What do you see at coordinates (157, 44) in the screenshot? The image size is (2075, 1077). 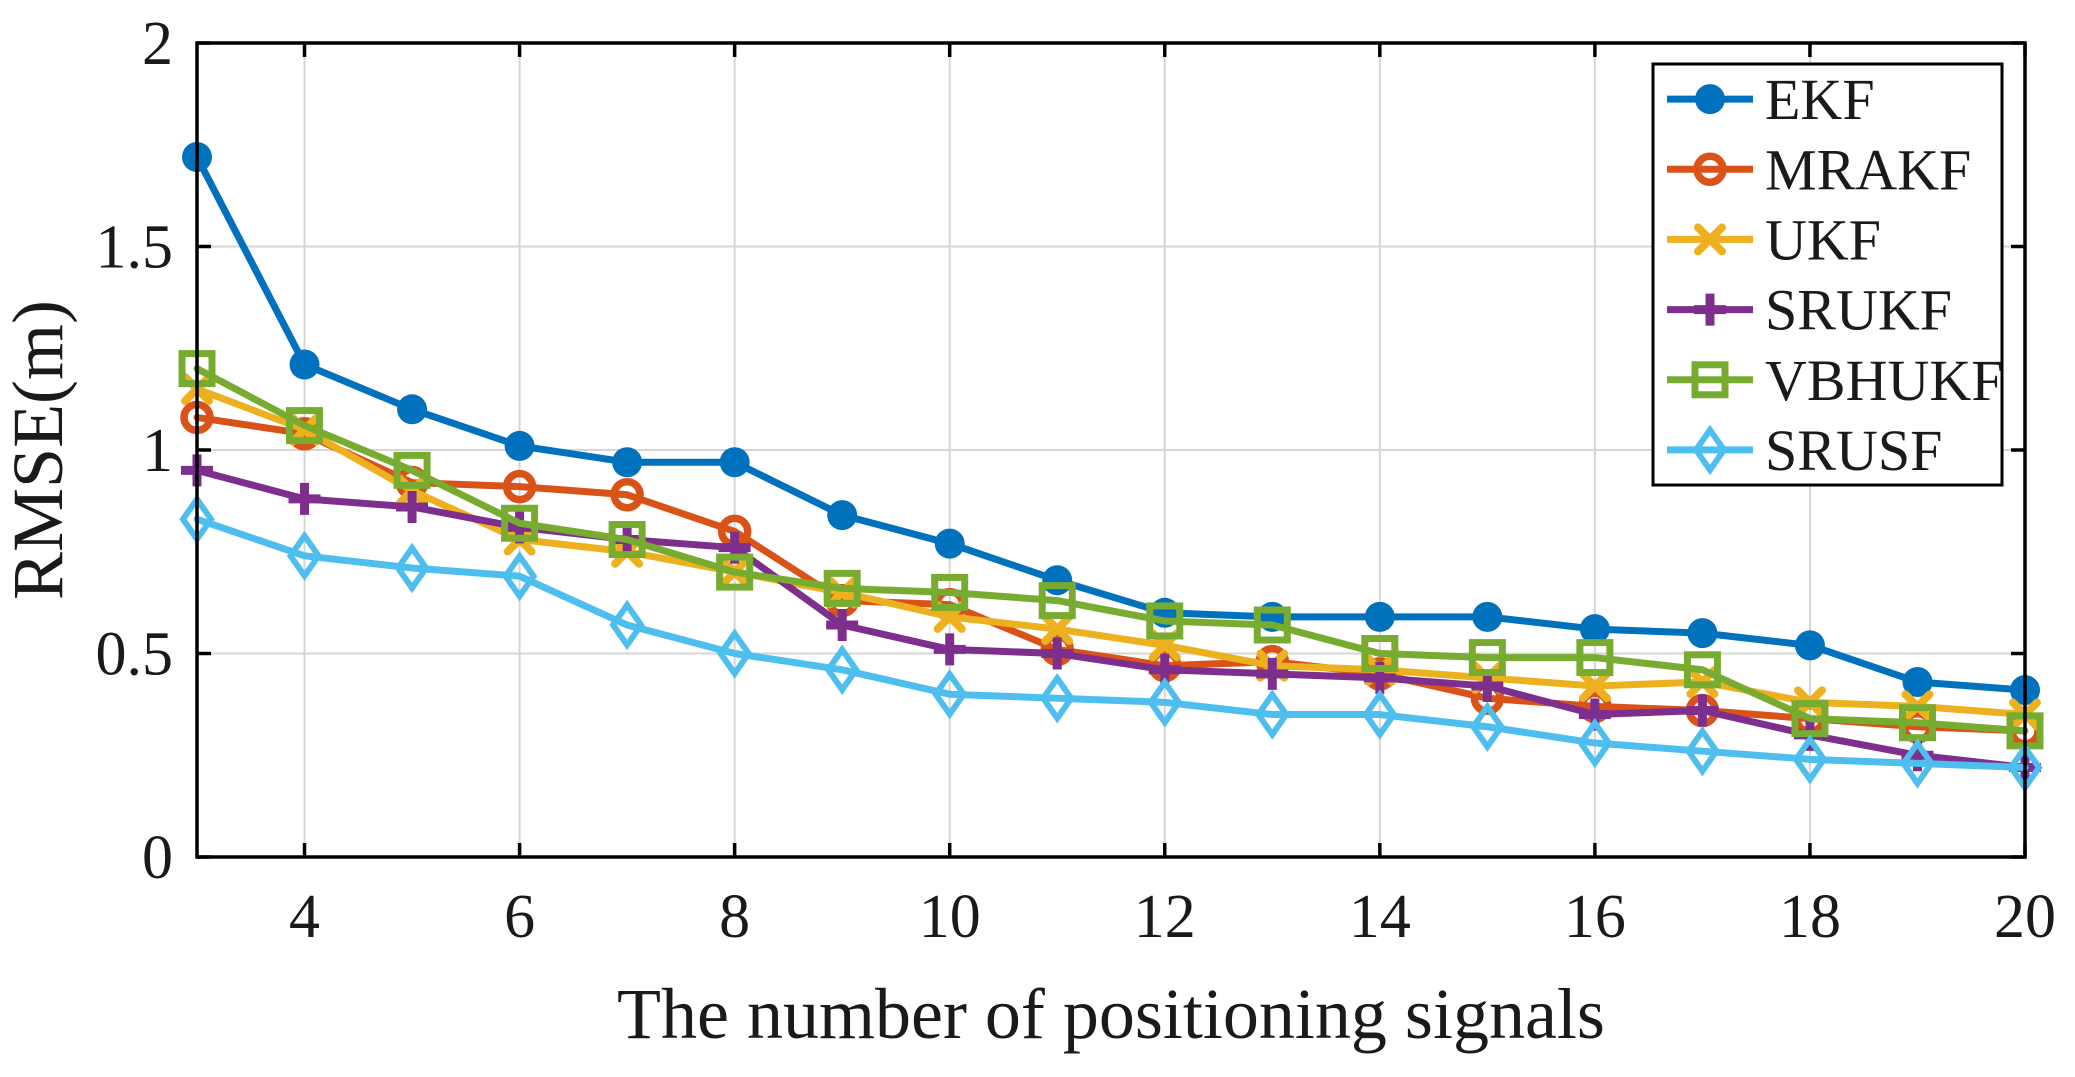 I see `y-tick-label-2: 2` at bounding box center [157, 44].